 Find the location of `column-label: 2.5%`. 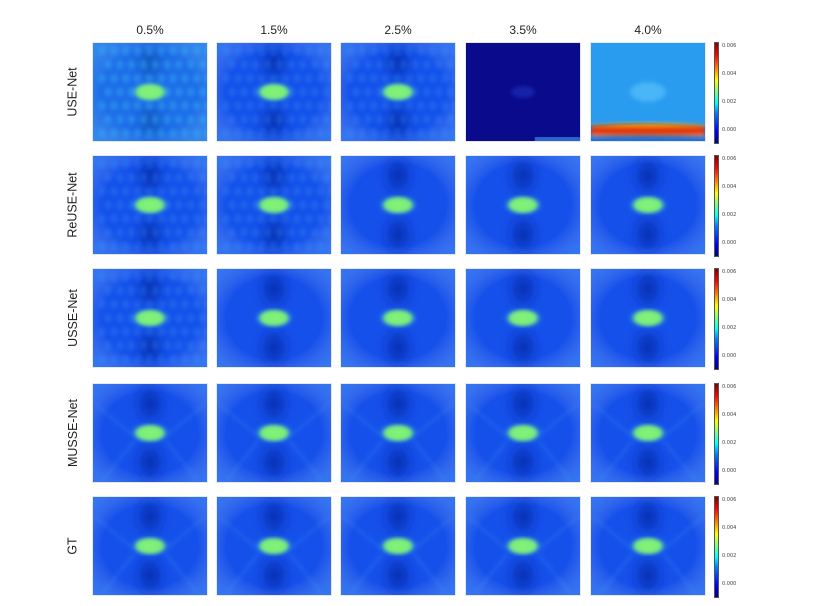

column-label: 2.5% is located at coordinates (398, 30).